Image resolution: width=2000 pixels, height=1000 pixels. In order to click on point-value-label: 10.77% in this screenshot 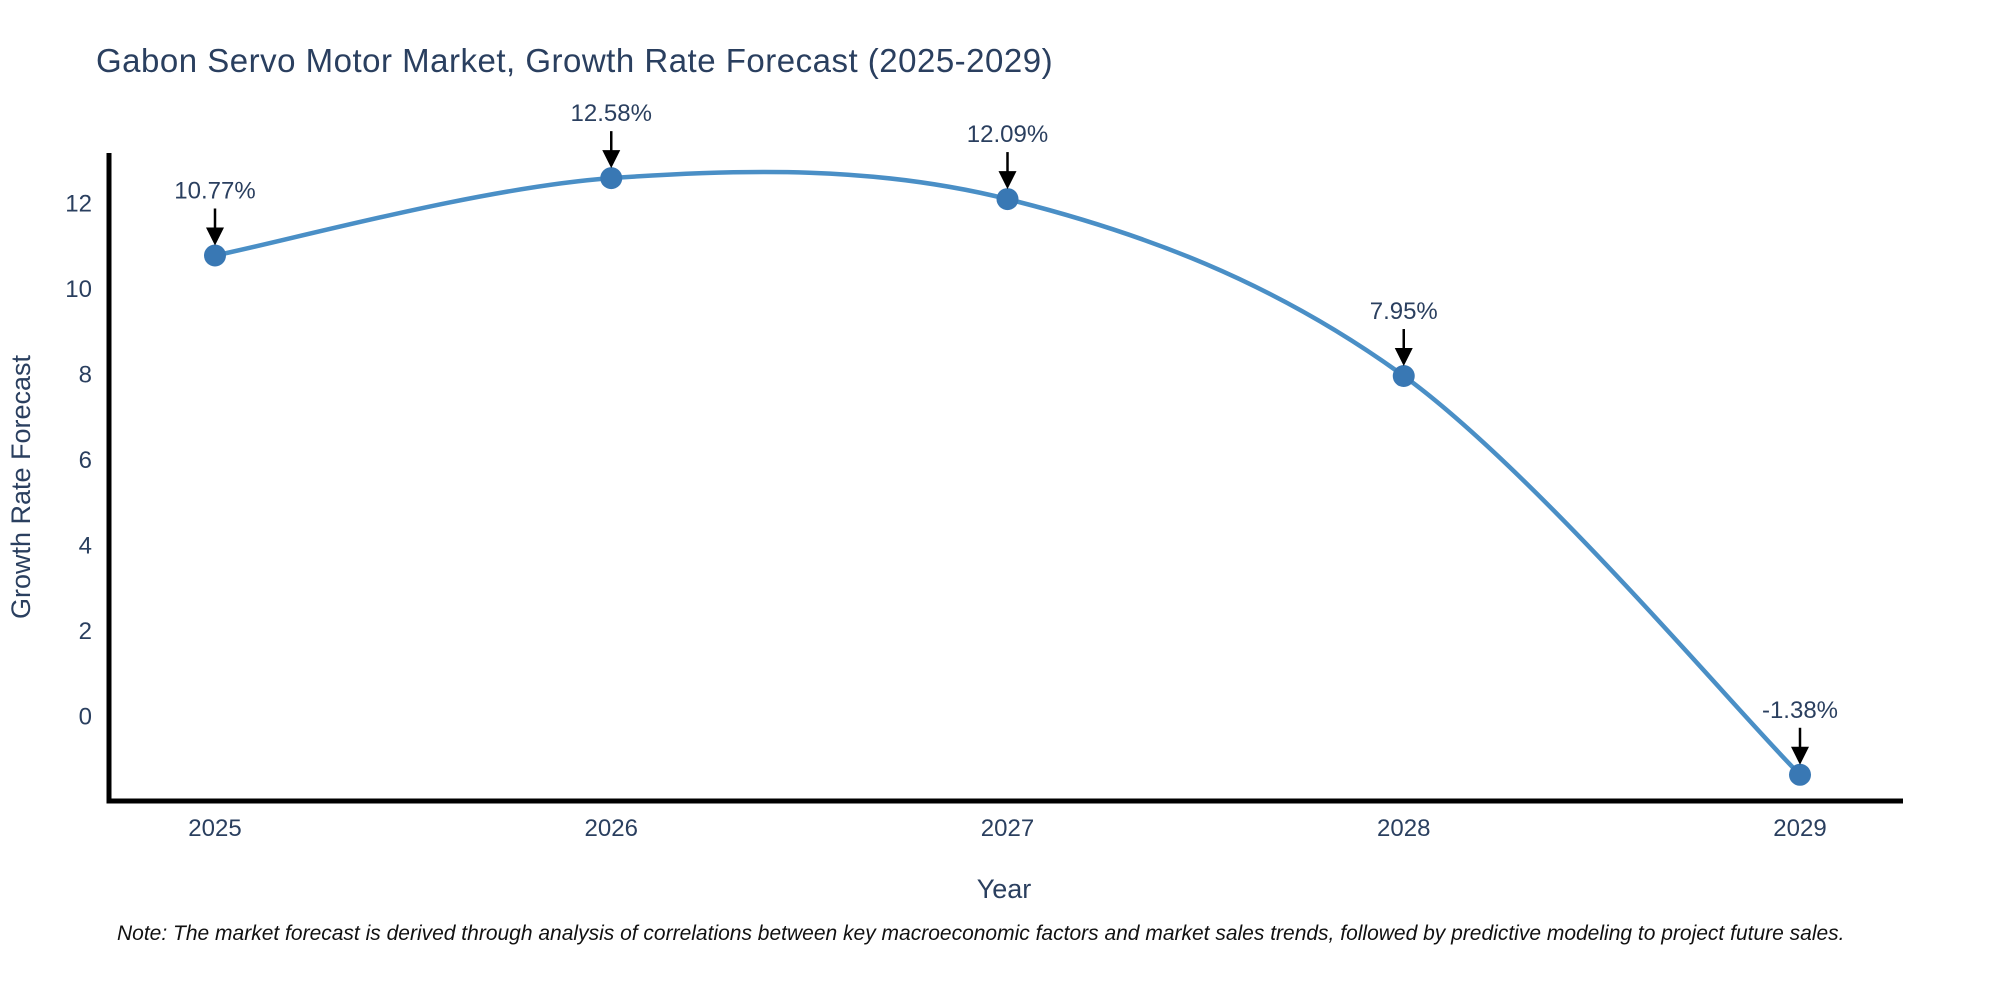, I will do `click(214, 190)`.